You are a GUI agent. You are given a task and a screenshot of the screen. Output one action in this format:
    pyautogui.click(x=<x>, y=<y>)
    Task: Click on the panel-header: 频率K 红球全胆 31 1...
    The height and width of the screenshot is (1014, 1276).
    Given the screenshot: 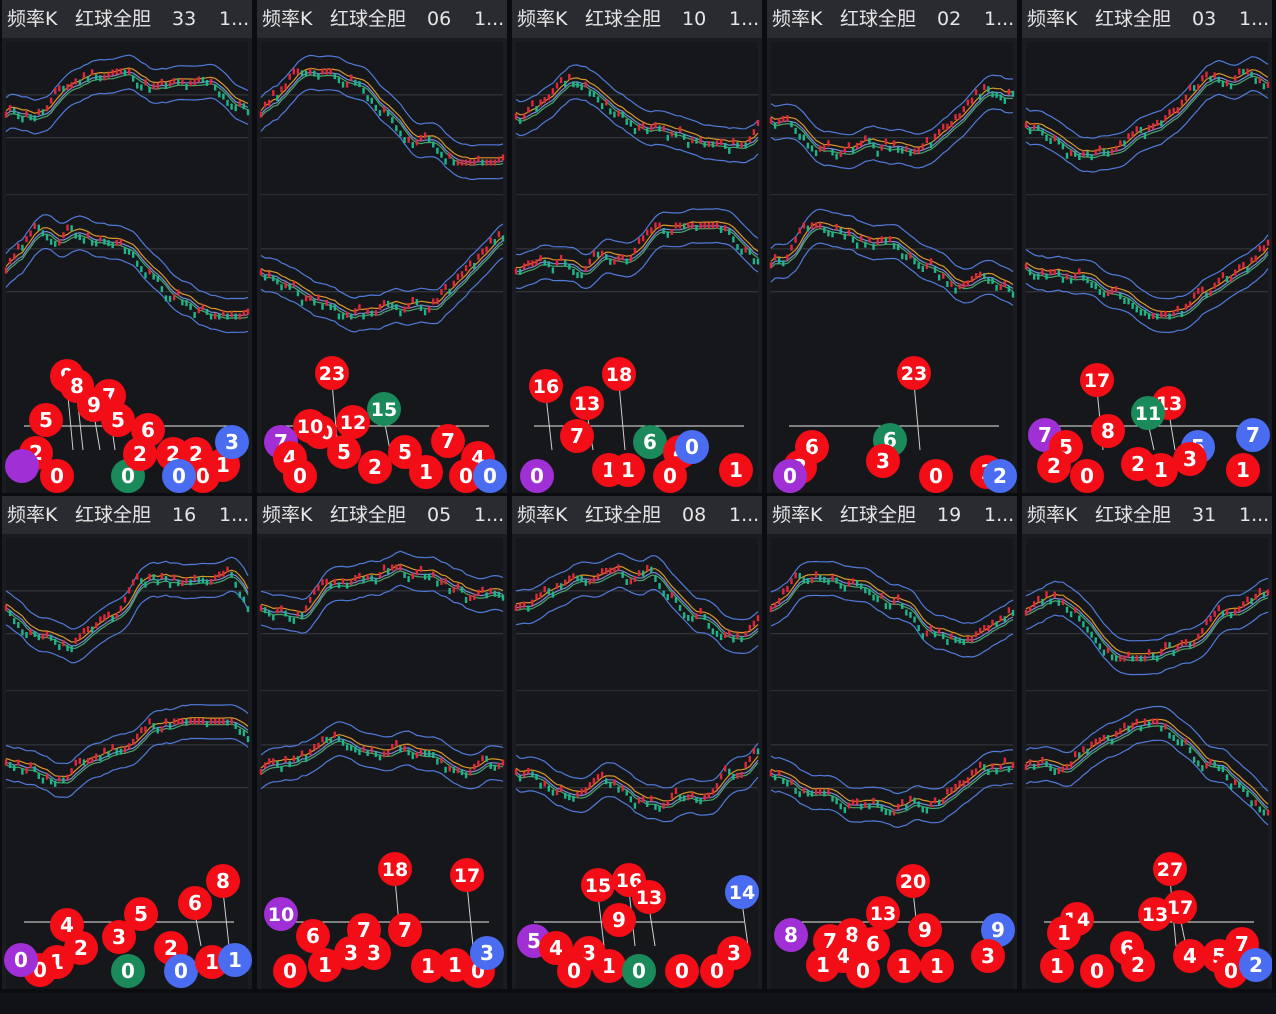 What is the action you would take?
    pyautogui.click(x=1147, y=515)
    